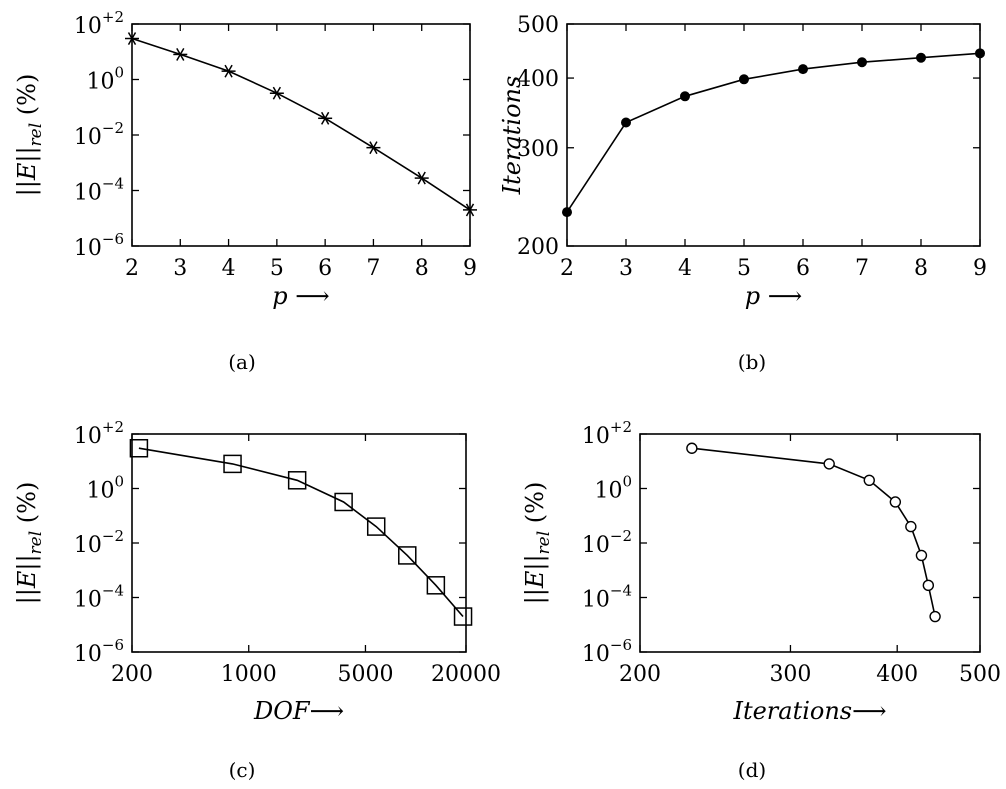  I want to click on panel-caption: (a), so click(242, 362).